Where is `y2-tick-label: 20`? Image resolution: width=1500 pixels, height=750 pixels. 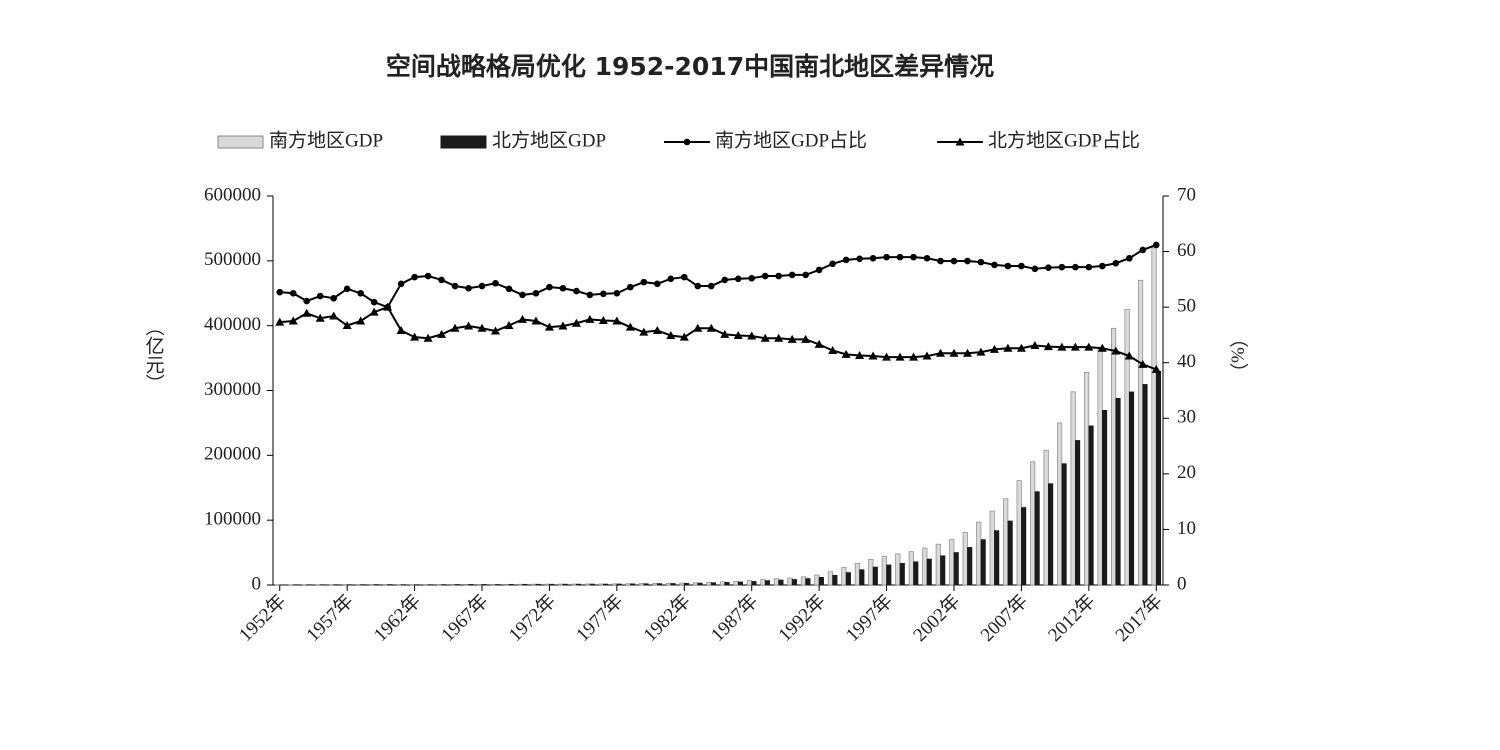 y2-tick-label: 20 is located at coordinates (1186, 472).